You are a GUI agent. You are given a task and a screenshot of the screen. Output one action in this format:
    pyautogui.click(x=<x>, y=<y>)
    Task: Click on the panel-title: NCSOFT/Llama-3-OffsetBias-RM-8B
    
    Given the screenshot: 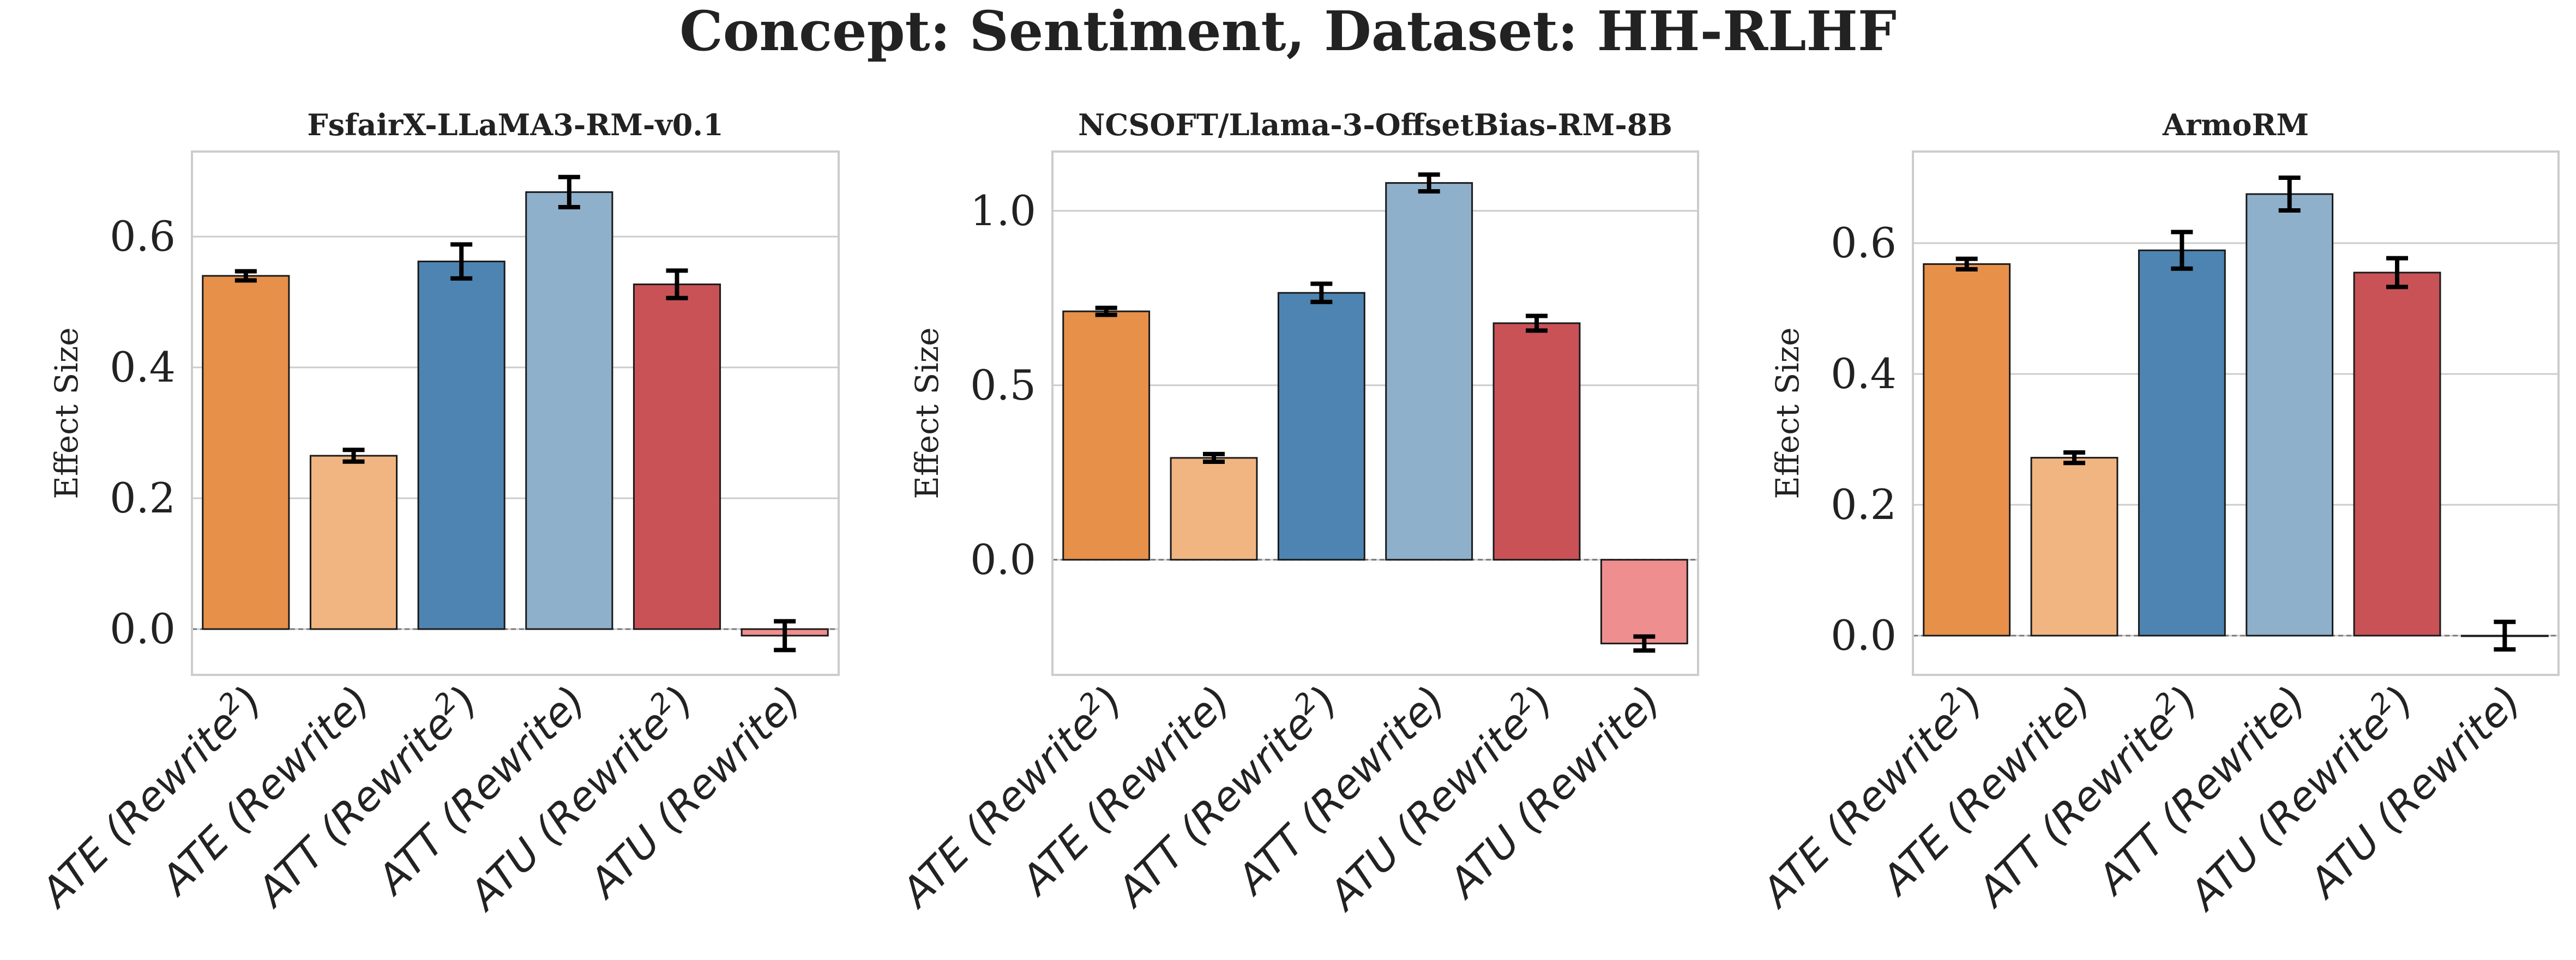 What is the action you would take?
    pyautogui.click(x=1375, y=124)
    